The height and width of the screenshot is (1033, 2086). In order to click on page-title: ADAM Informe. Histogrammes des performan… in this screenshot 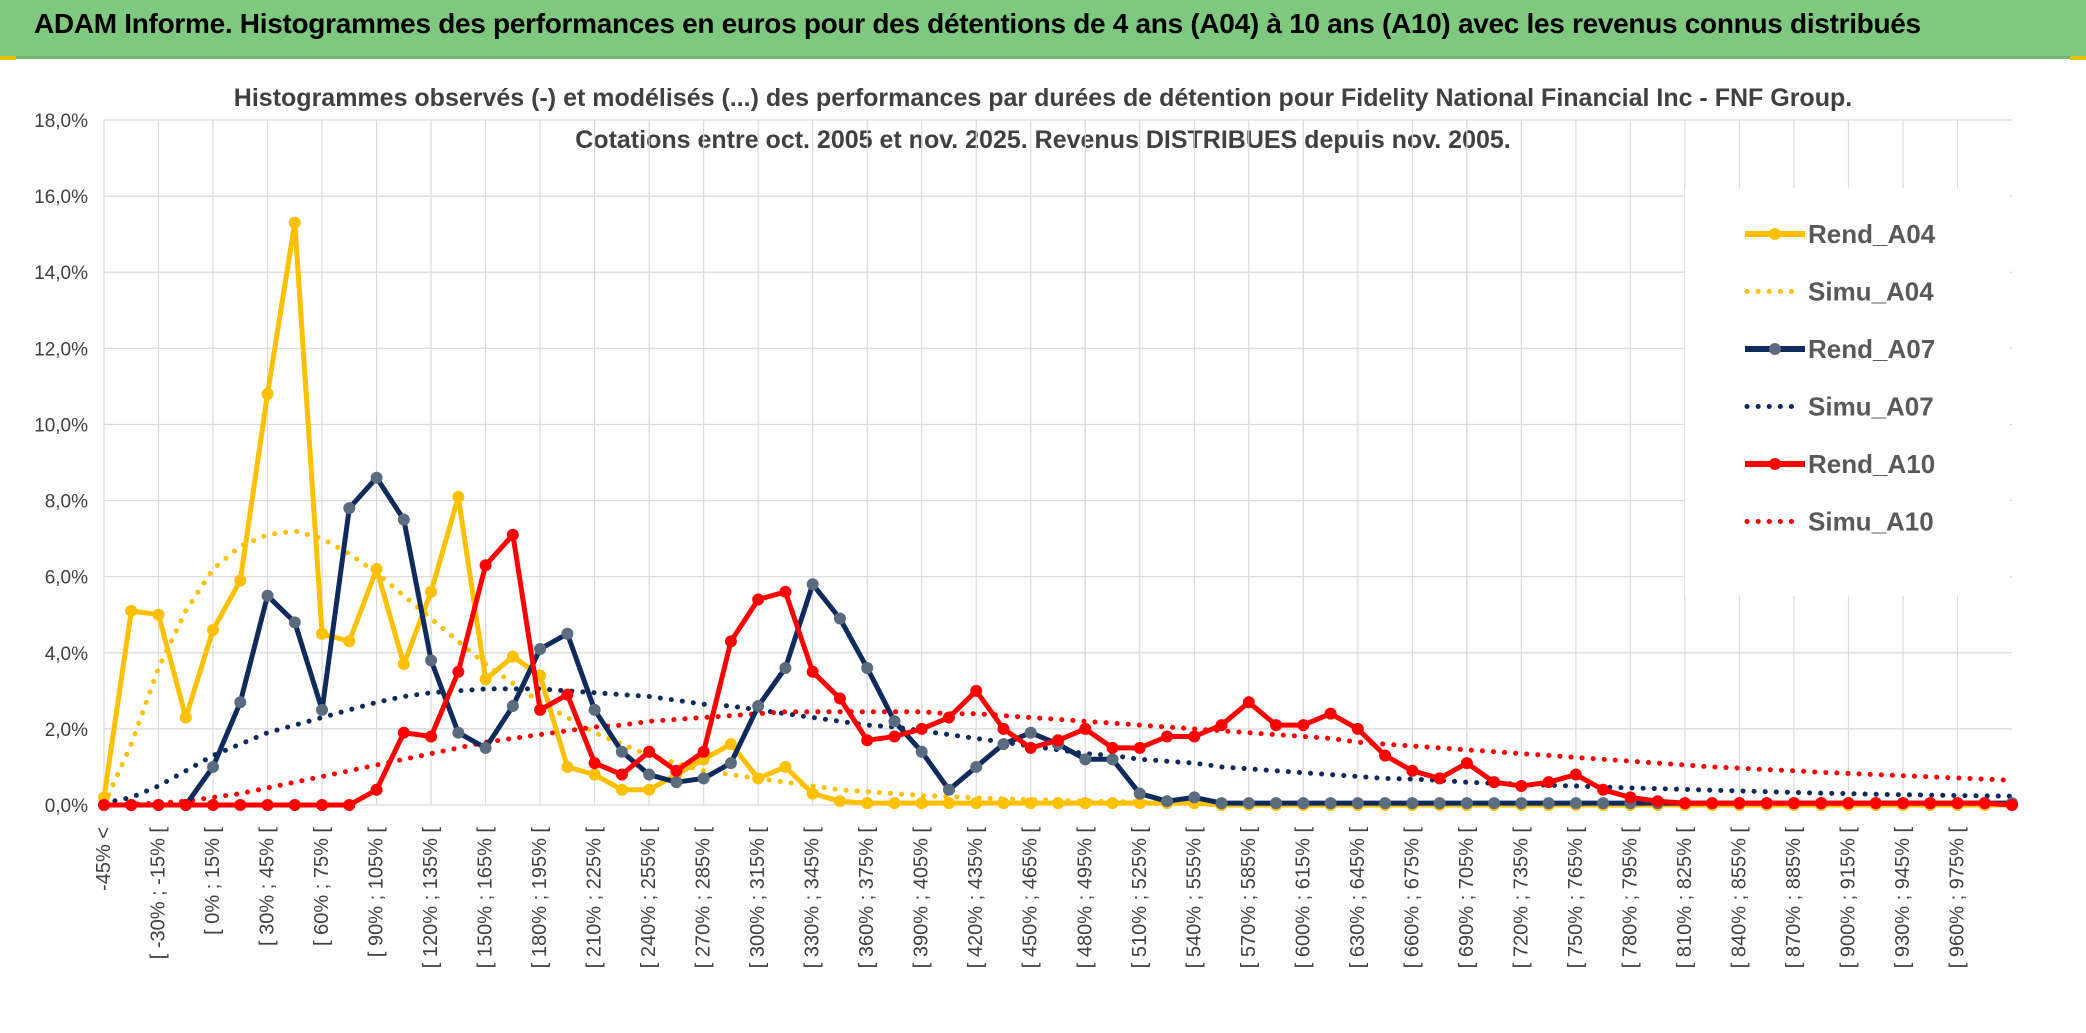, I will do `click(977, 23)`.